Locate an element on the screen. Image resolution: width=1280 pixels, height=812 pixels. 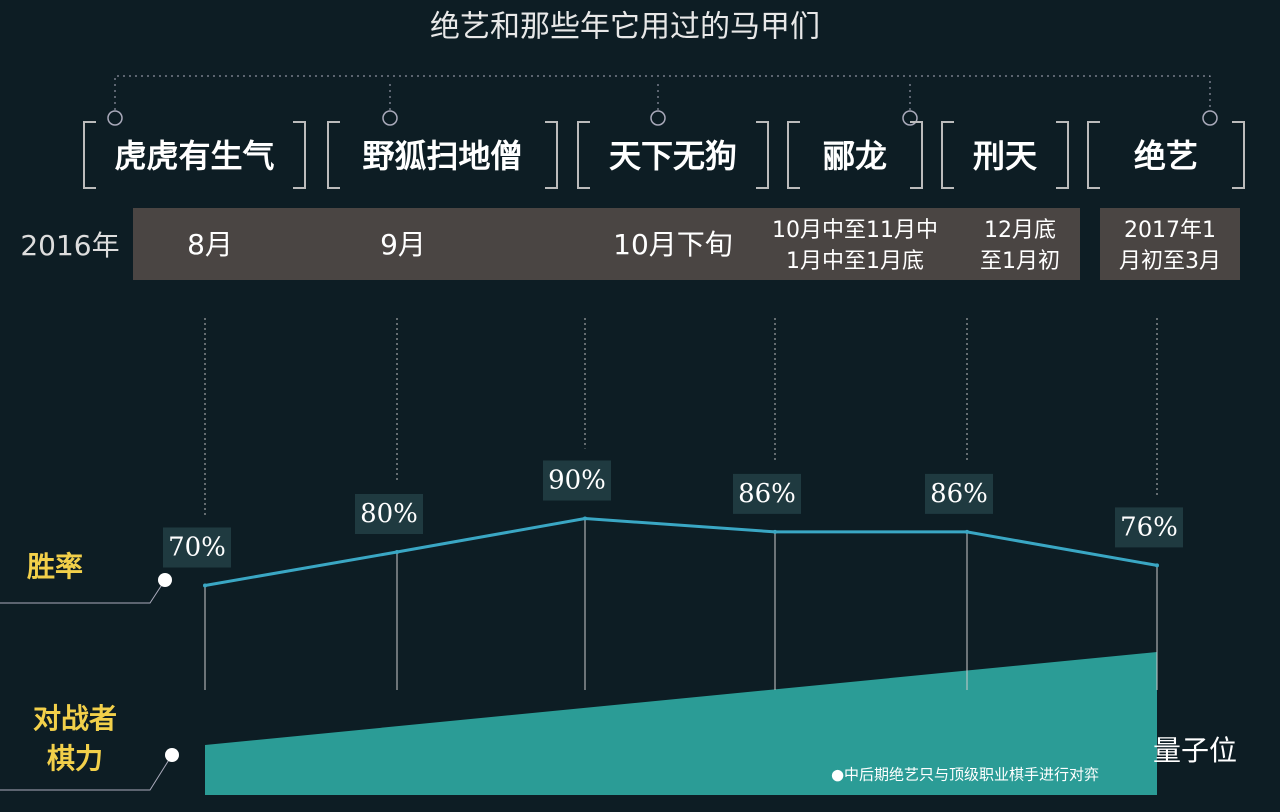
account-name: 天下无狗 is located at coordinates (673, 156).